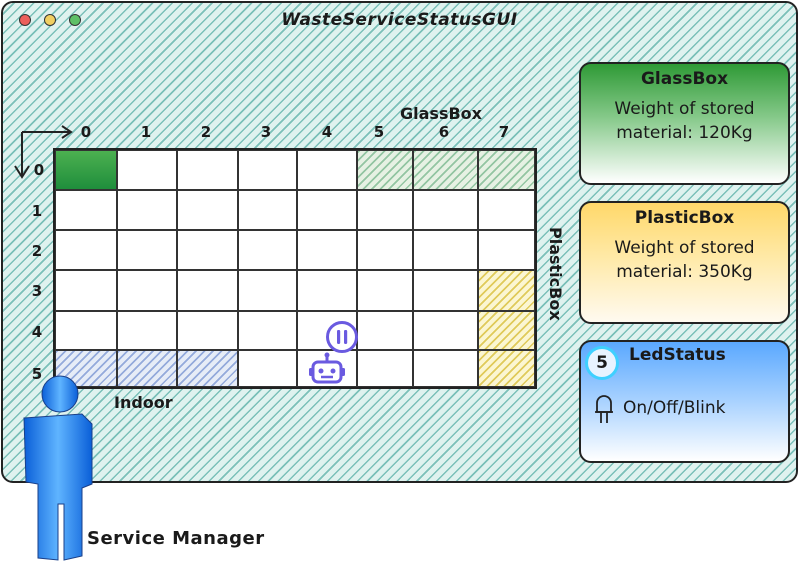 The width and height of the screenshot is (802, 569). I want to click on row-label-1: 1, so click(37, 211).